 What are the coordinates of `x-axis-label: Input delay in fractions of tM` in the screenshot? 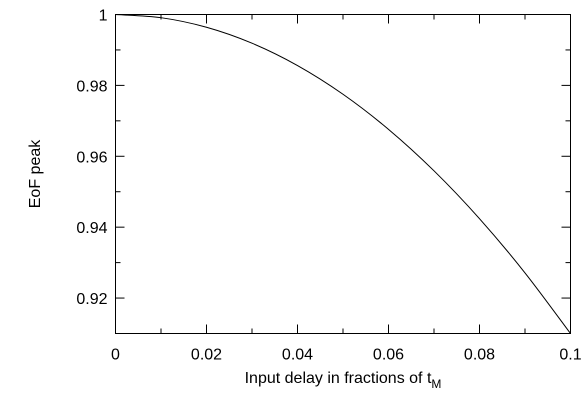 It's located at (343, 380).